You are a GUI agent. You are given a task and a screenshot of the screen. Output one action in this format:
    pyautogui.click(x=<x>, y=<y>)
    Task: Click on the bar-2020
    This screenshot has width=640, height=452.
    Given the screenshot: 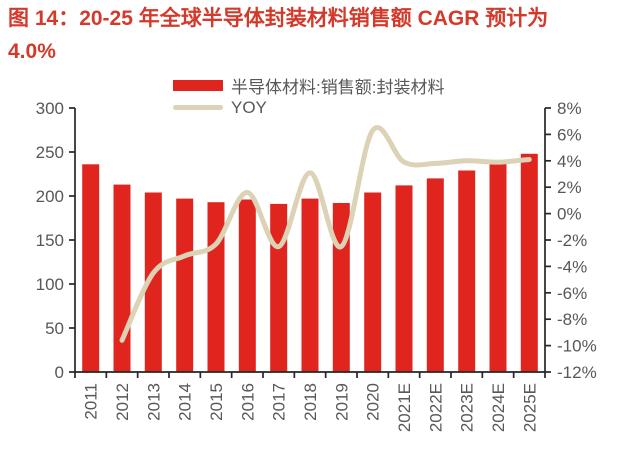 What is the action you would take?
    pyautogui.click(x=373, y=282)
    